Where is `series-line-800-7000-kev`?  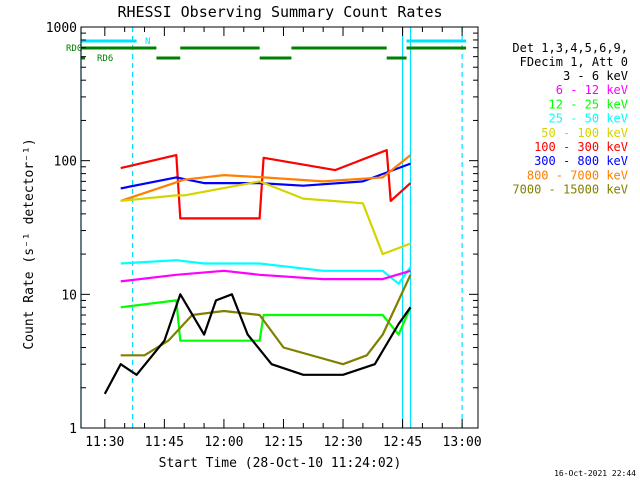
series-line-800-7000-kev is located at coordinates (266, 178).